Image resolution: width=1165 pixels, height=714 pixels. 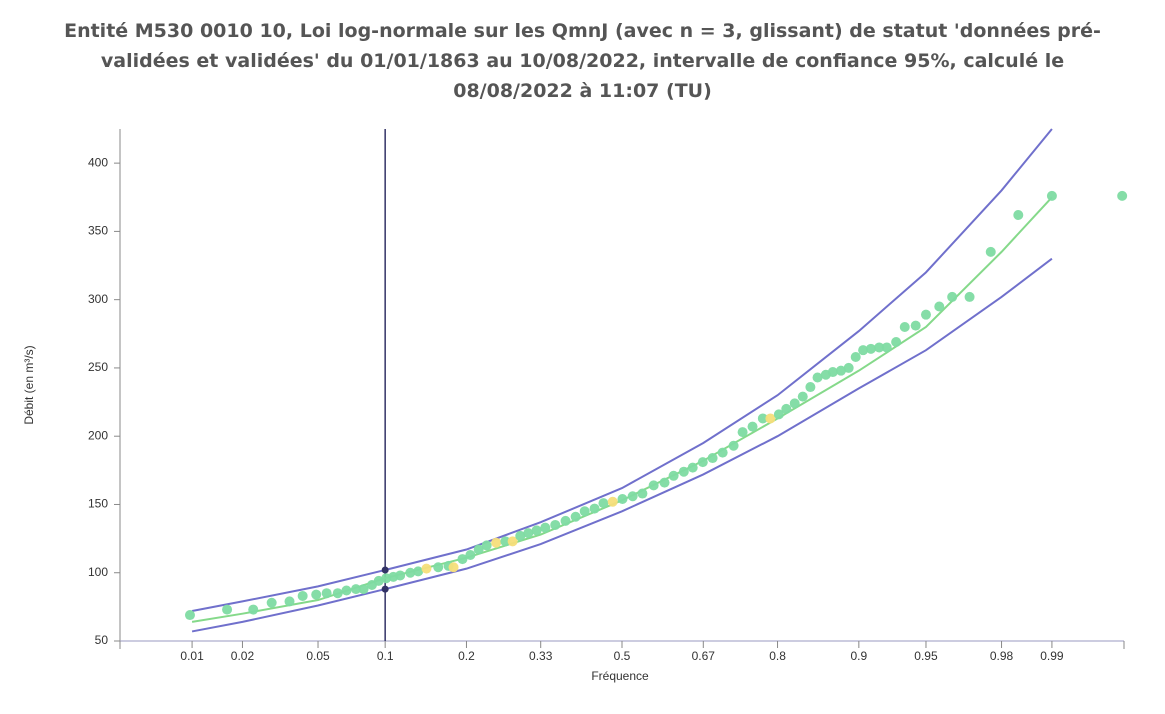 I want to click on y-tick-label: 400, so click(x=98, y=162).